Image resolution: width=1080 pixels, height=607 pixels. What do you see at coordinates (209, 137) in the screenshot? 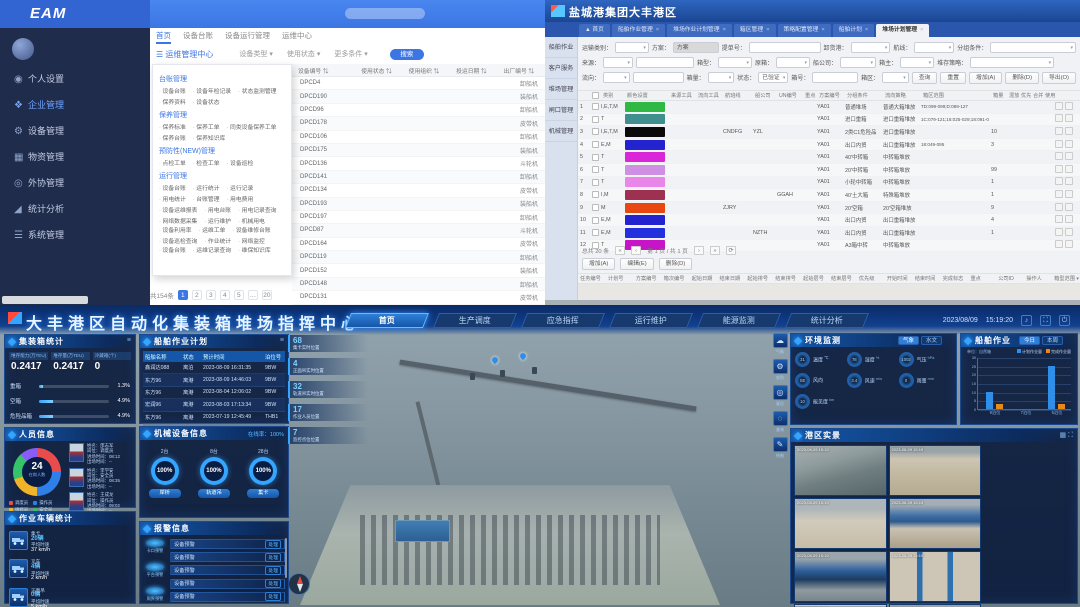
I see `menu-item: 保养知识库` at bounding box center [209, 137].